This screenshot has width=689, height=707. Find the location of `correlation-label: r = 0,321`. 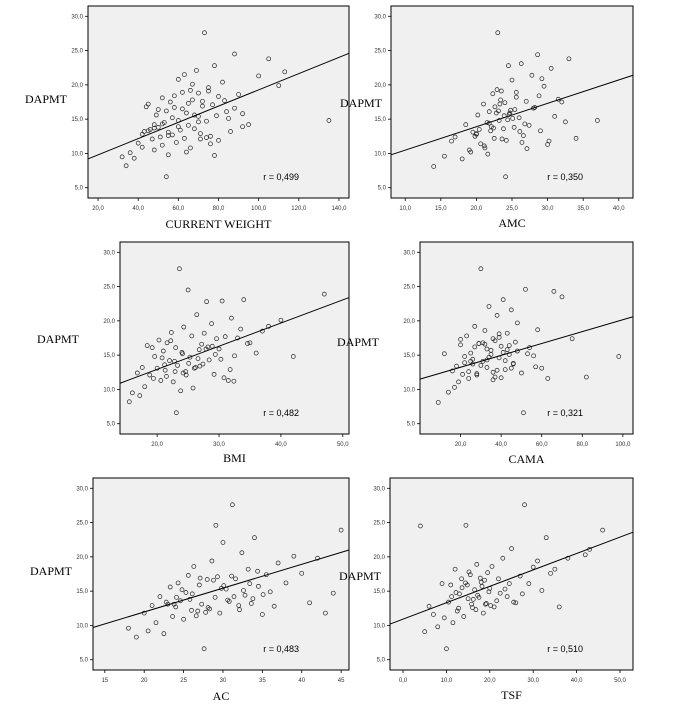

correlation-label: r = 0,321 is located at coordinates (565, 413).